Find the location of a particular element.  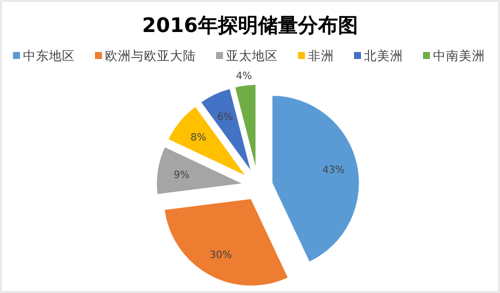

data-label: 9% is located at coordinates (182, 175).